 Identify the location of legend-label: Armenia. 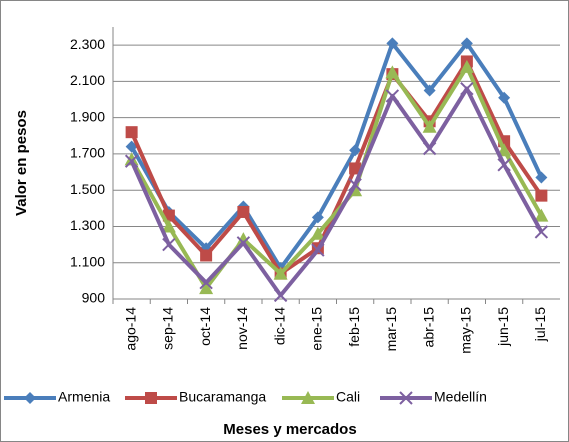
(84, 397).